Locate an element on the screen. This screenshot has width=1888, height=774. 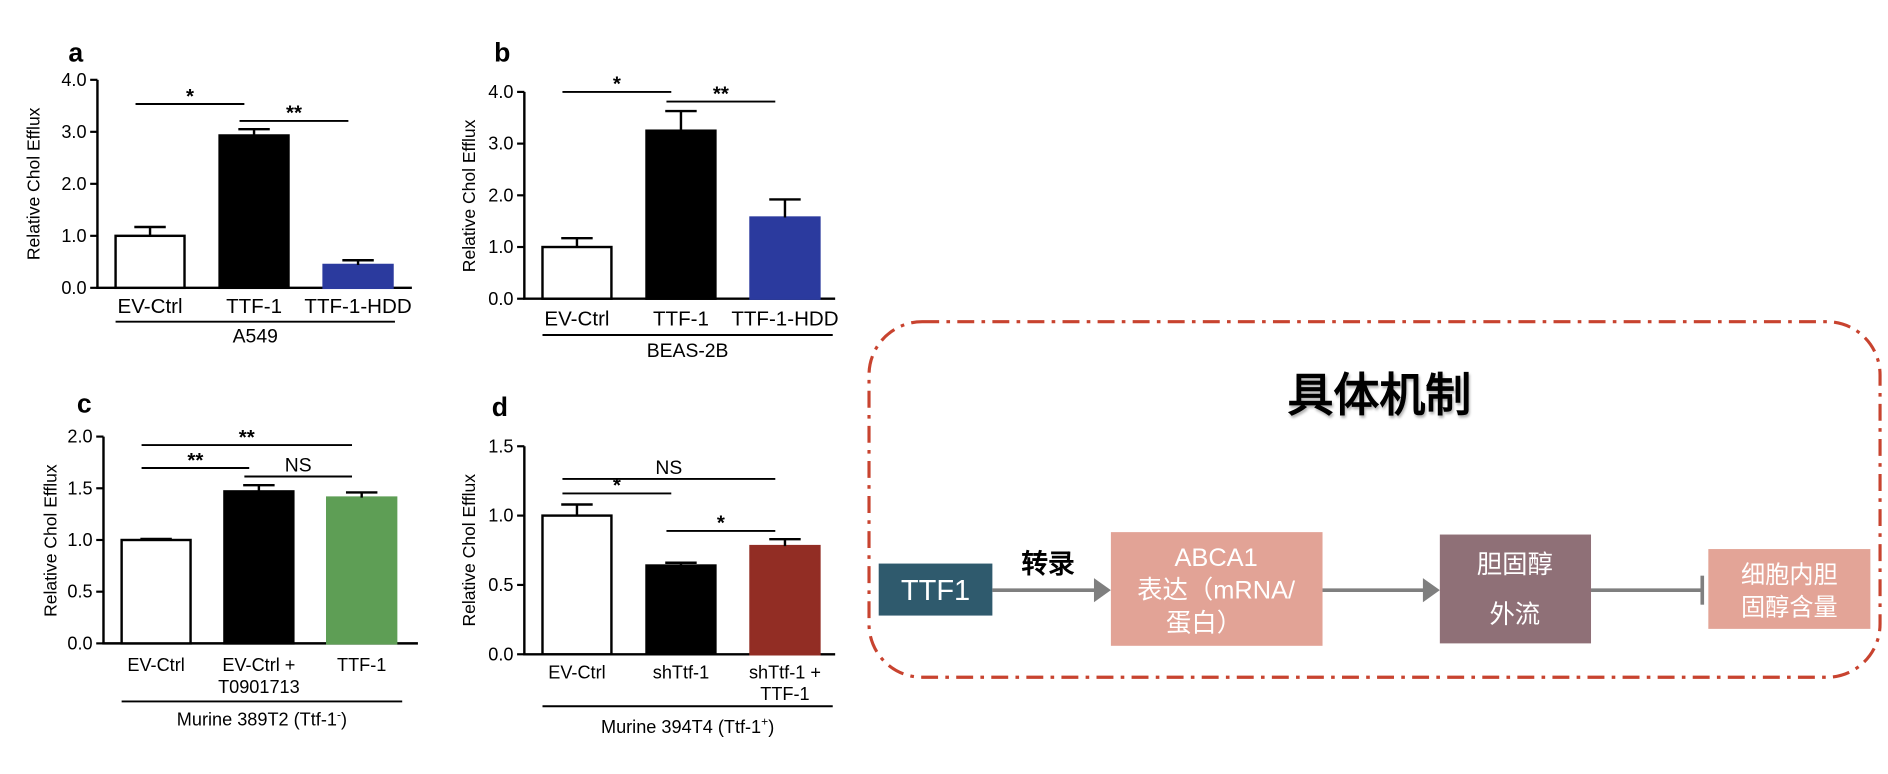
mechanism-title: 具体机制 is located at coordinates (1379, 395).